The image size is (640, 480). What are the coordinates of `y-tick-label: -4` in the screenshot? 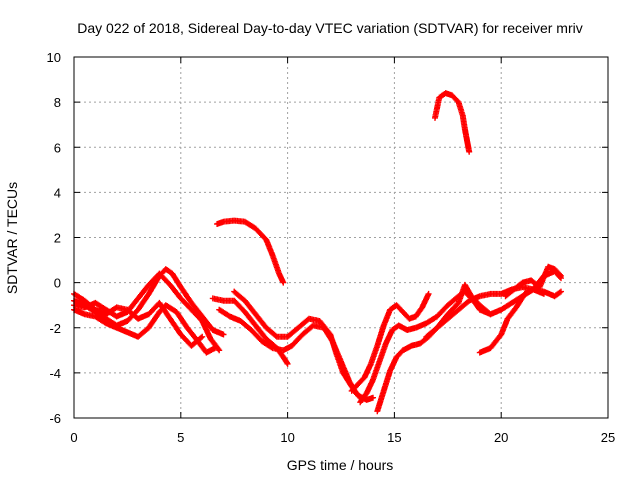 It's located at (55, 373).